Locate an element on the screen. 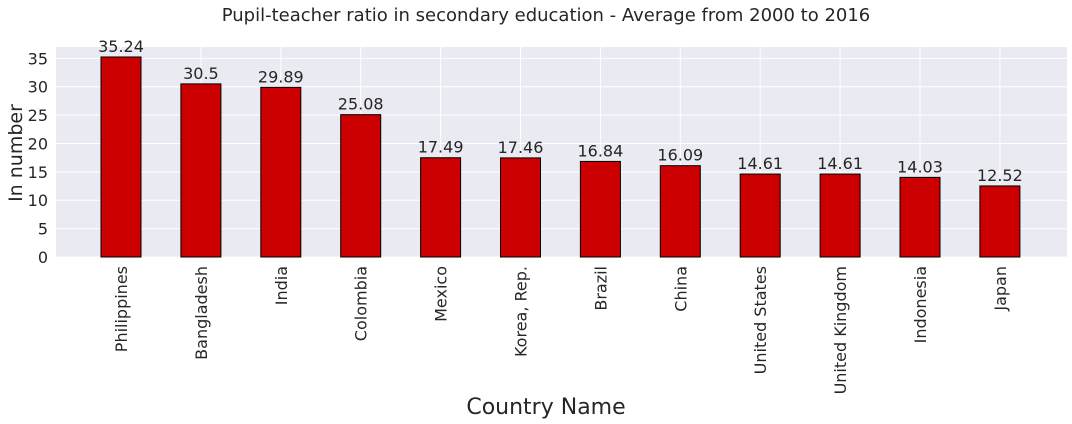  y-tick-label: 0 is located at coordinates (43, 257).